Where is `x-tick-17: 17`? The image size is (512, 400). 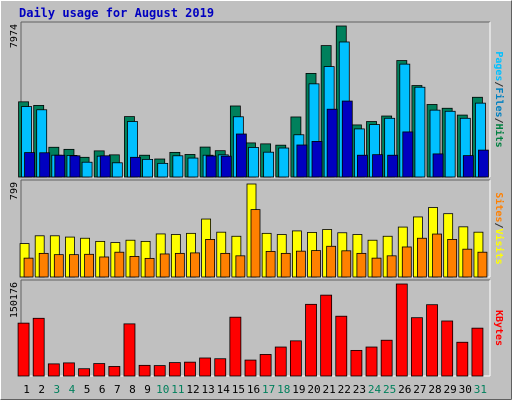
x-tick-17: 17 is located at coordinates (268, 389).